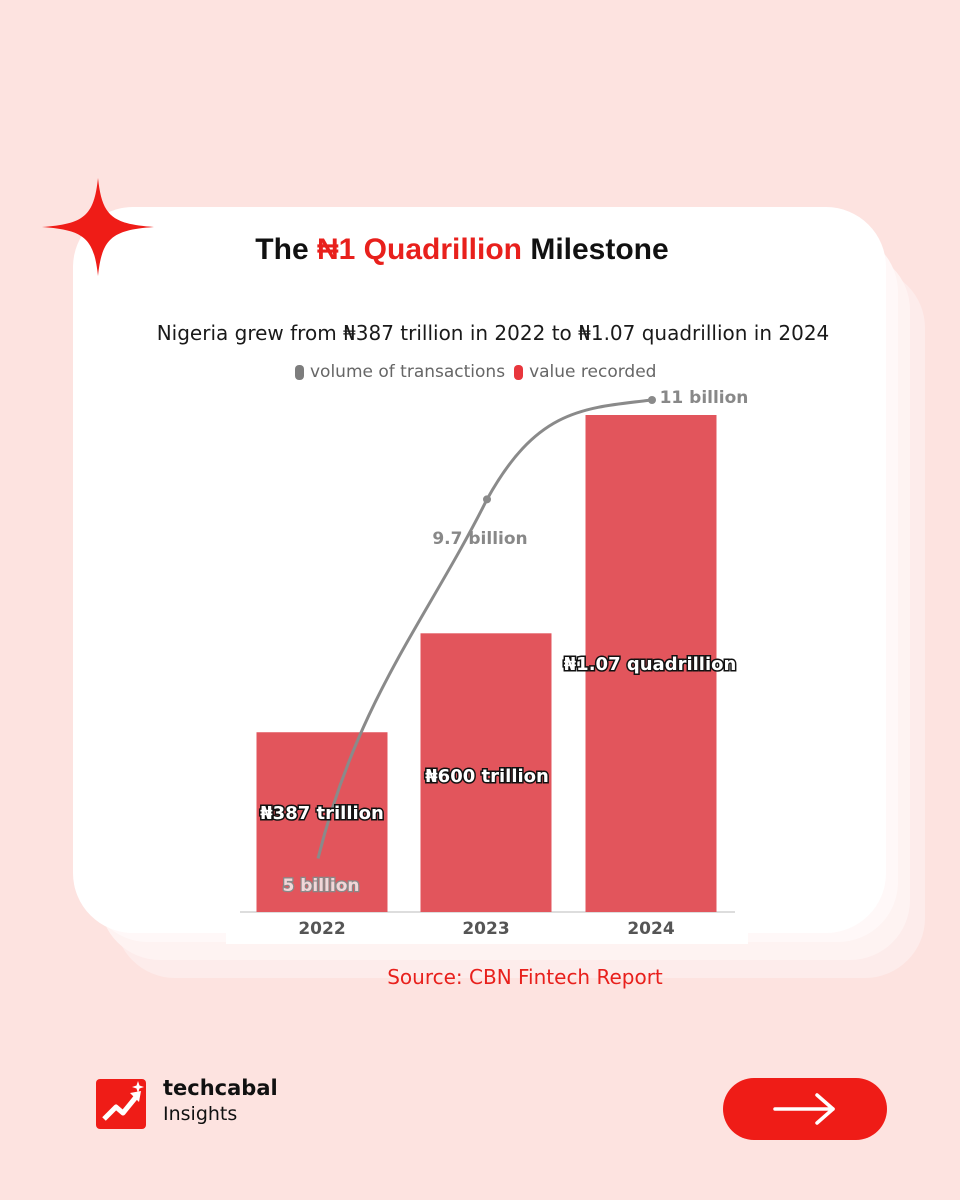 The height and width of the screenshot is (1200, 960). What do you see at coordinates (220, 1088) in the screenshot?
I see `brand-name: techcabal` at bounding box center [220, 1088].